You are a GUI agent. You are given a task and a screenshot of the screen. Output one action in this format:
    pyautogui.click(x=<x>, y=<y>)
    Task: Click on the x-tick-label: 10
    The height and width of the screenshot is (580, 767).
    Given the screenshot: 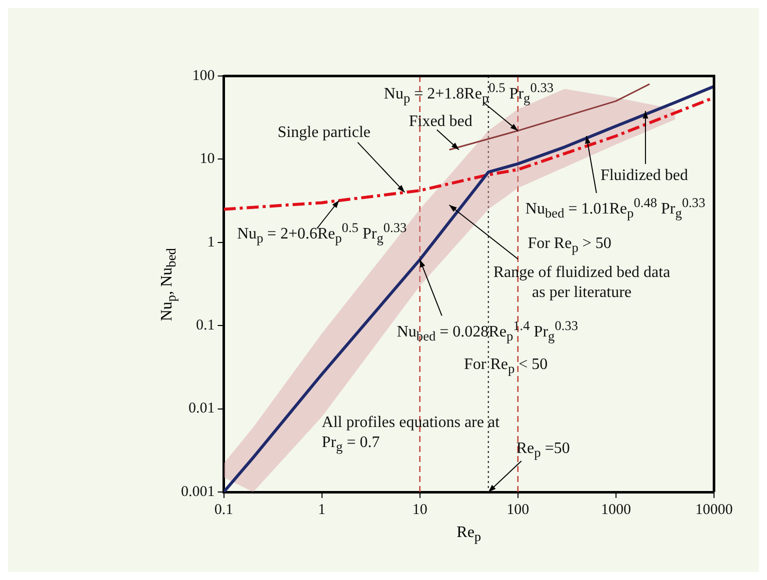 What is the action you would take?
    pyautogui.click(x=420, y=510)
    